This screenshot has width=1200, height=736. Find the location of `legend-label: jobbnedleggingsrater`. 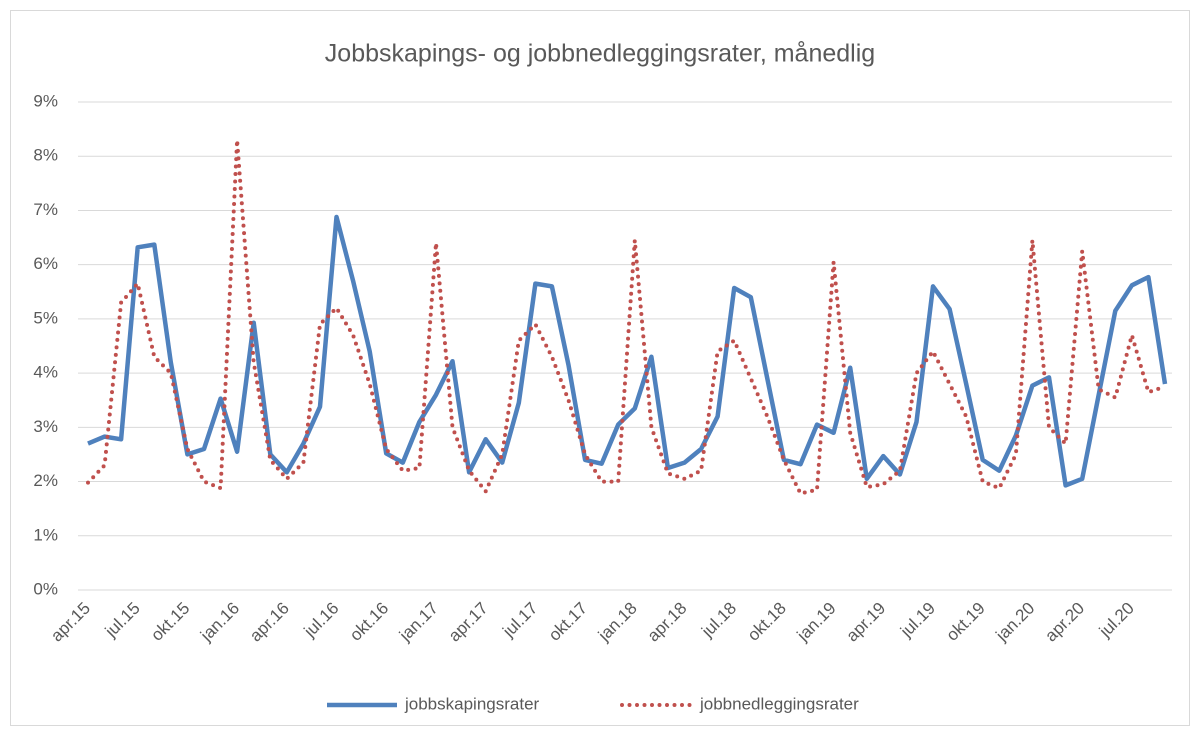

legend-label: jobbnedleggingsrater is located at coordinates (779, 703).